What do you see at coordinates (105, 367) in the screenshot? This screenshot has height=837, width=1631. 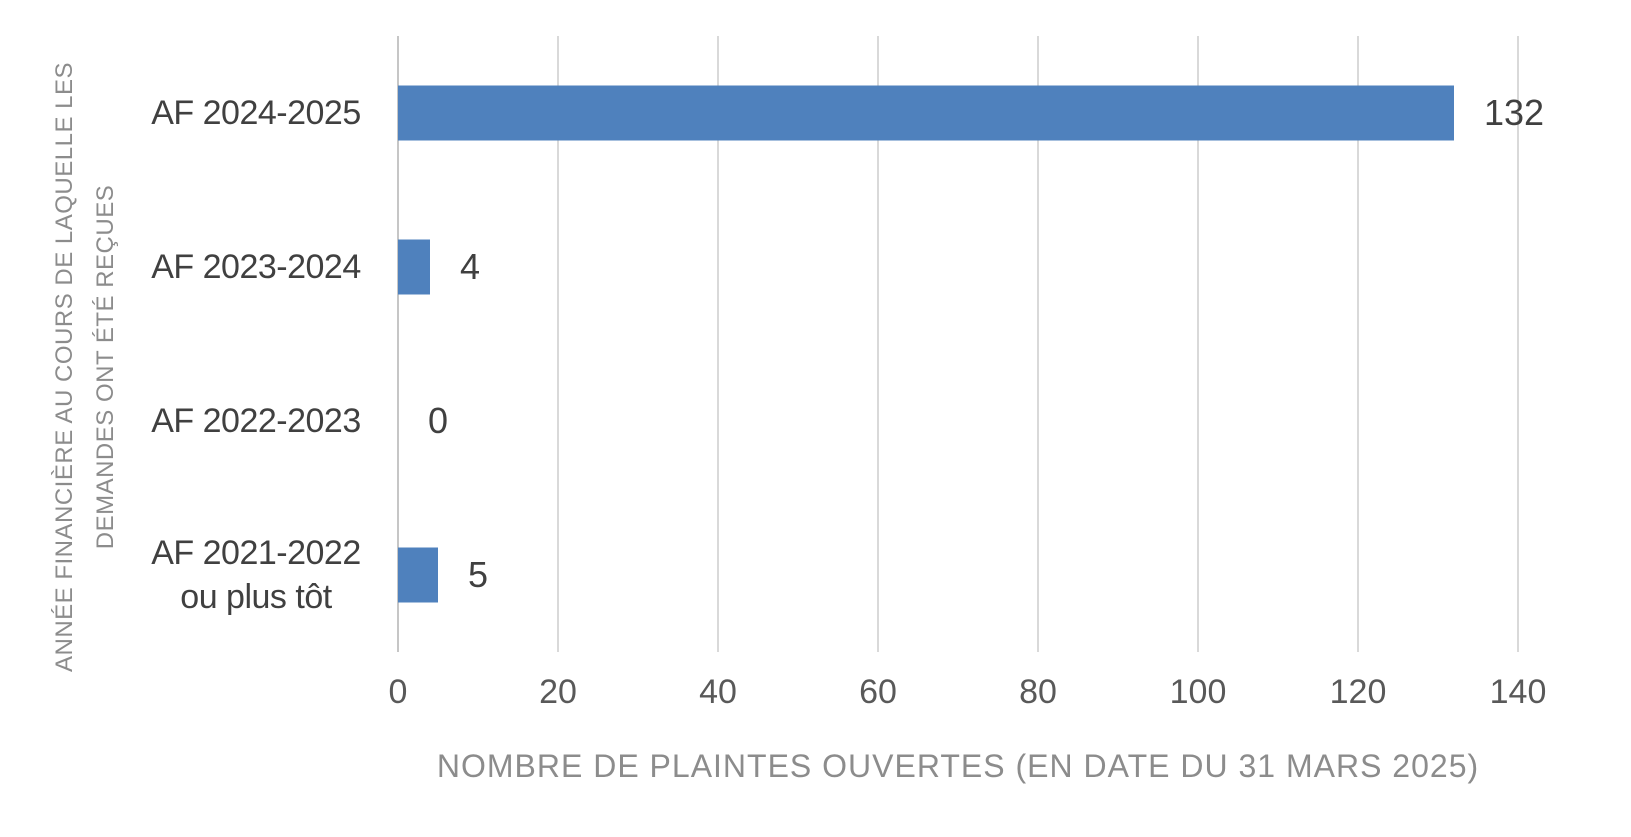 I see `y-axis-title-line-2: DEMANDES ONT ÉTÉ REÇUES` at bounding box center [105, 367].